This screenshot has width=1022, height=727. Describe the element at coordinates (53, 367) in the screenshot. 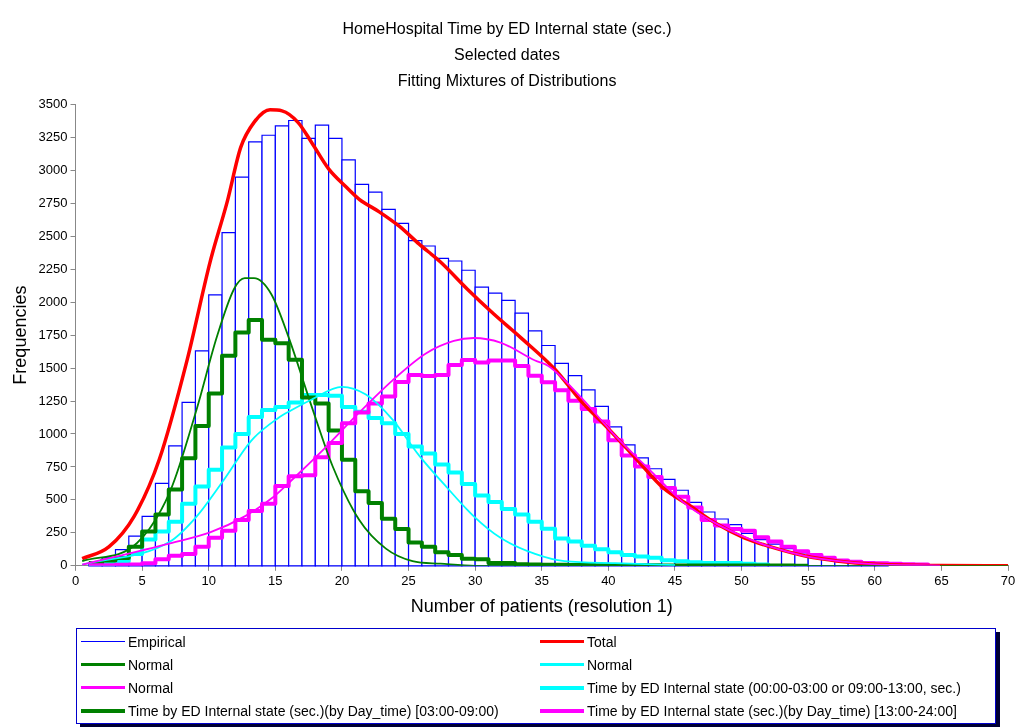

I see `y-tick-label: 1500` at that location.